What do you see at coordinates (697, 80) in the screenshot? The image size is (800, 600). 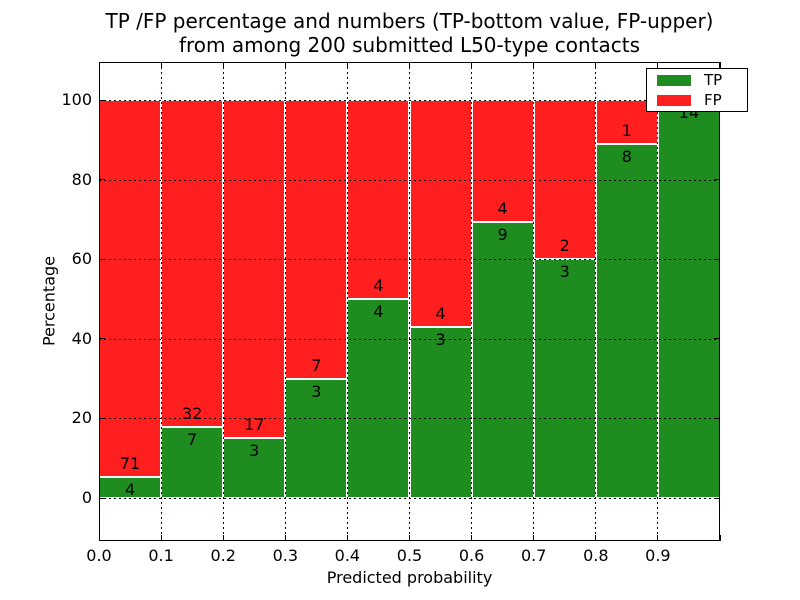 I see `legend-row: TP` at bounding box center [697, 80].